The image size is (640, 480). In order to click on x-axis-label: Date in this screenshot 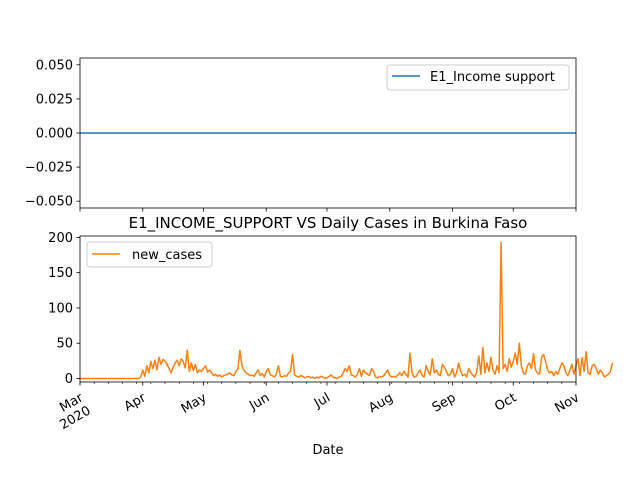, I will do `click(327, 450)`.